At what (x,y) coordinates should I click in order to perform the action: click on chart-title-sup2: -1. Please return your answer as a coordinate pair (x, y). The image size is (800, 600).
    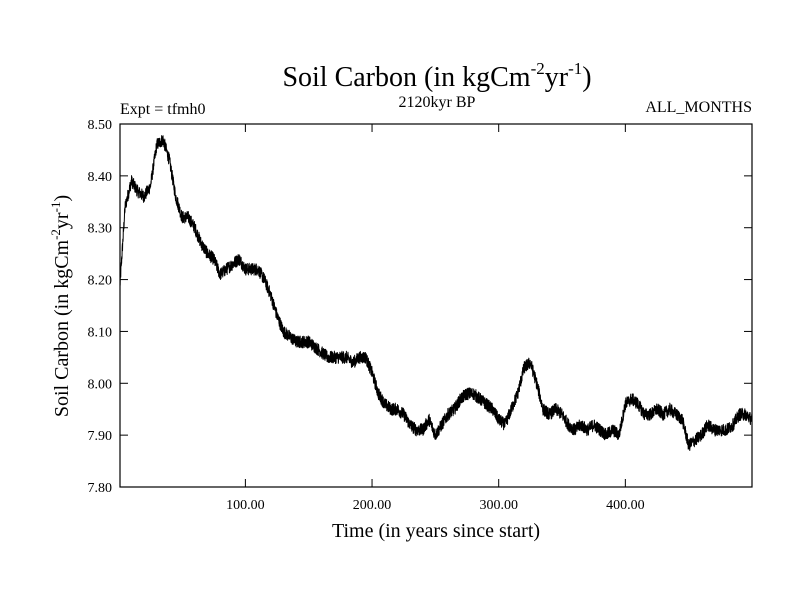
    Looking at the image, I should click on (575, 68).